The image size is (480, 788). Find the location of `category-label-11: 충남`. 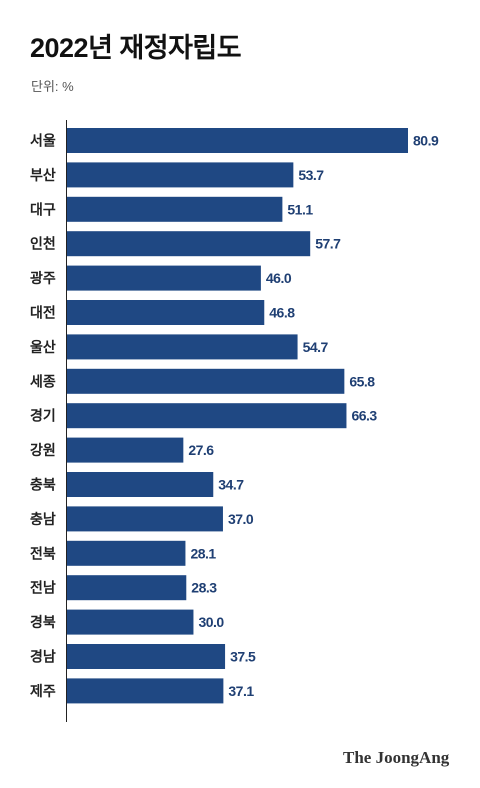

category-label-11: 충남 is located at coordinates (43, 519).